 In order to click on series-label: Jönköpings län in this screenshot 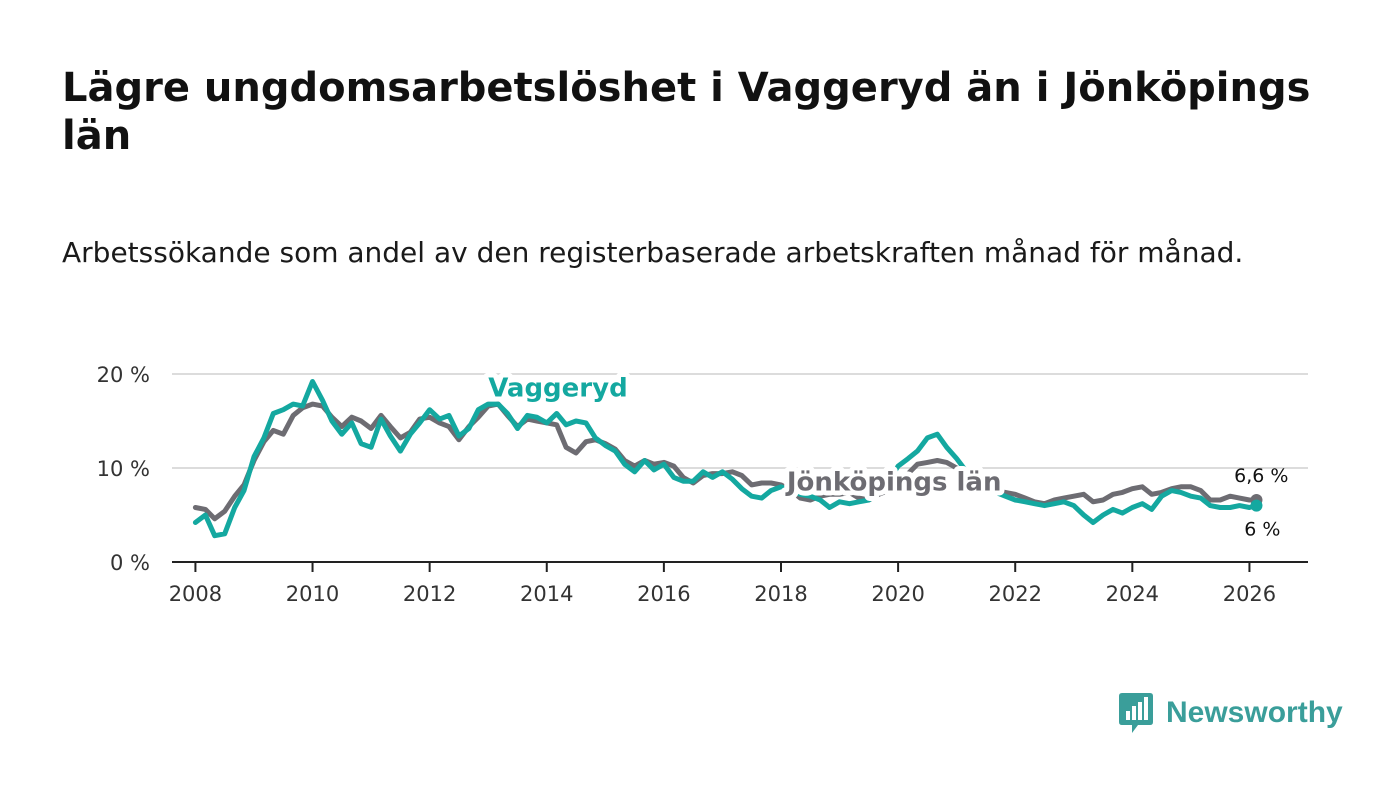, I will do `click(893, 483)`.